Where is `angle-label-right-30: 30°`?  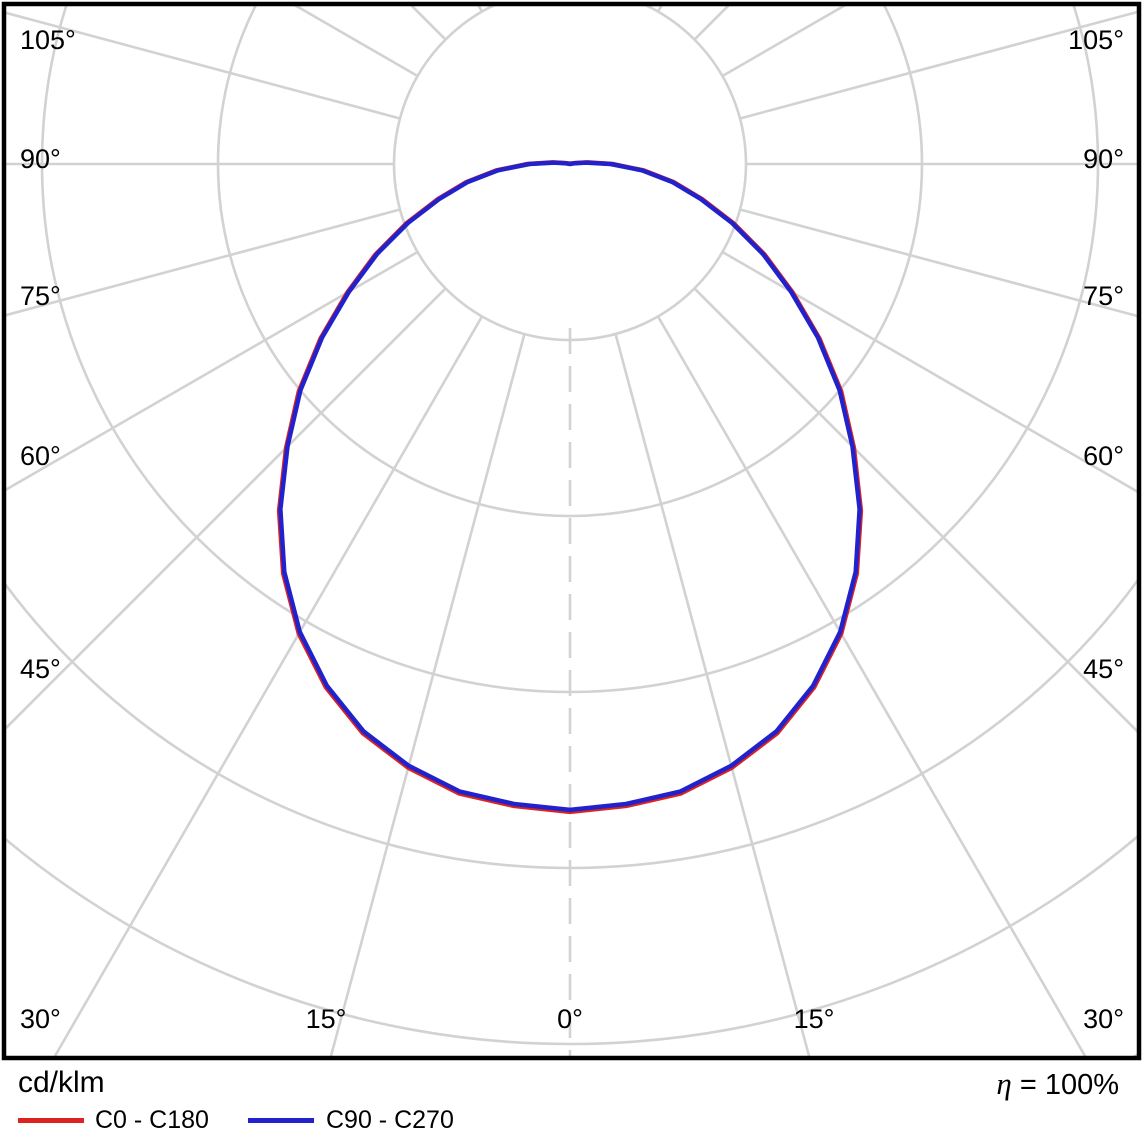
angle-label-right-30: 30° is located at coordinates (1103, 1019).